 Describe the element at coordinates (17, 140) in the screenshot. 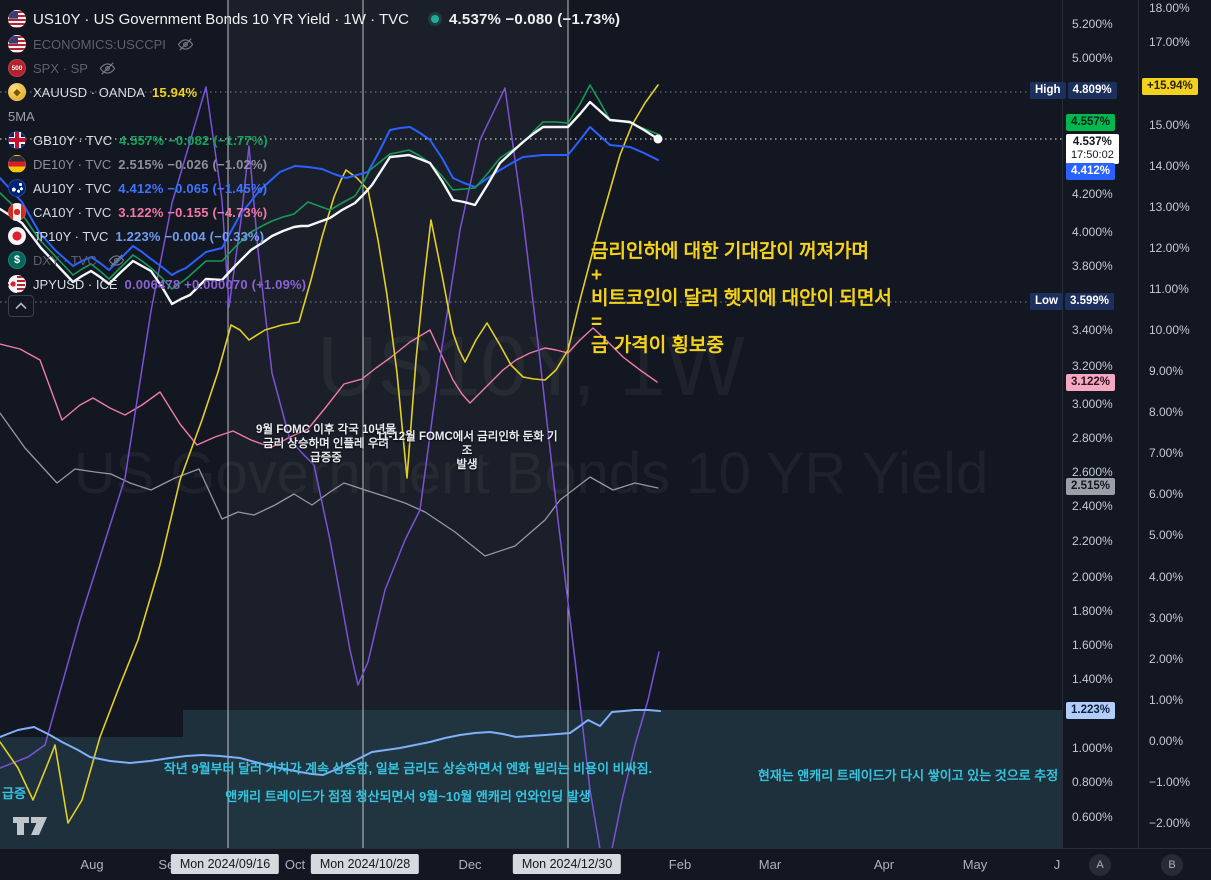

I see `uk-flag-icon` at that location.